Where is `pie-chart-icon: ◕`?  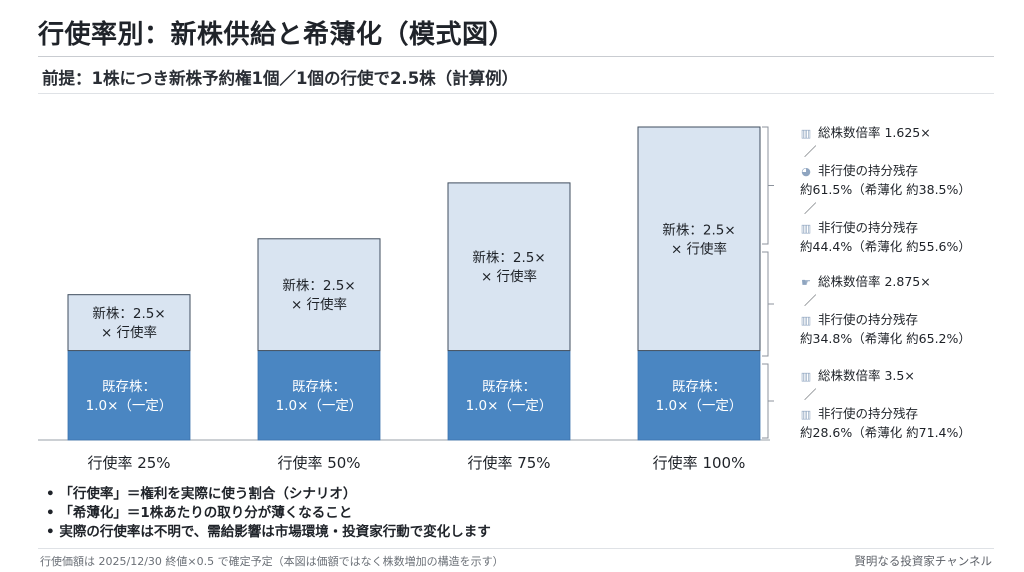 pie-chart-icon: ◕ is located at coordinates (806, 171).